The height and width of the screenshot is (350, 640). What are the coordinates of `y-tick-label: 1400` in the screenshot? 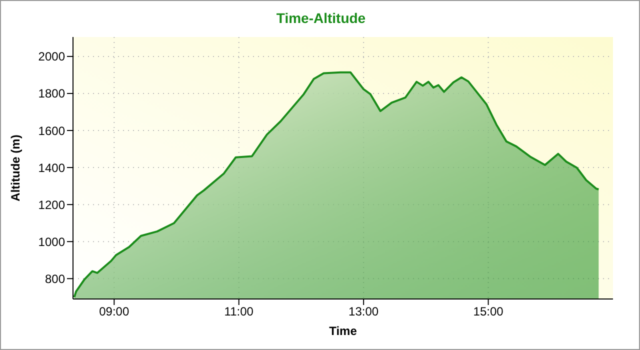 It's located at (52, 167).